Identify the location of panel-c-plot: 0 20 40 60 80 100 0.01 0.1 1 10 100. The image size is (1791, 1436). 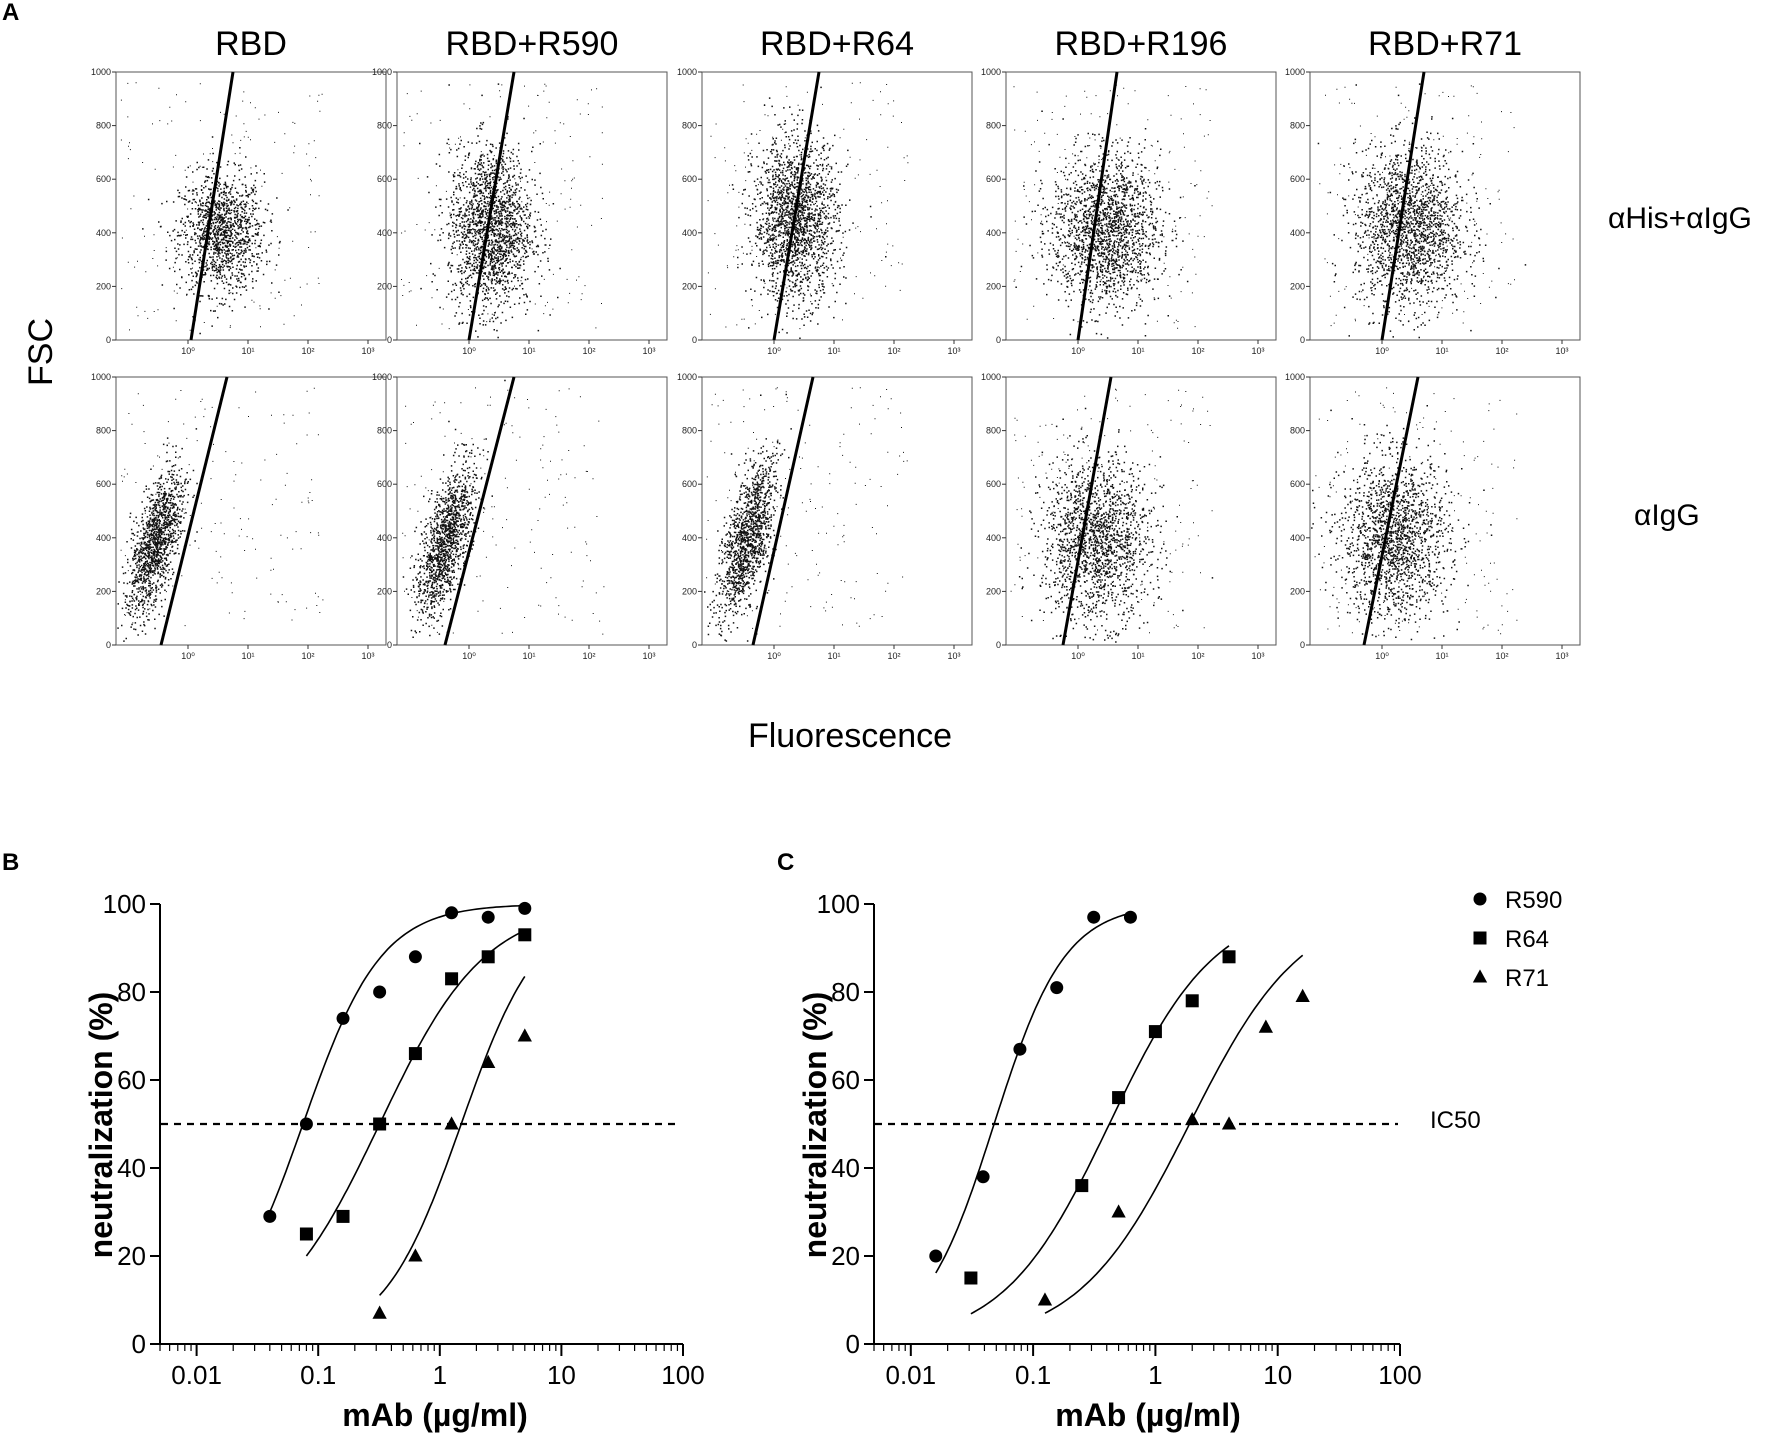
(1119, 1139).